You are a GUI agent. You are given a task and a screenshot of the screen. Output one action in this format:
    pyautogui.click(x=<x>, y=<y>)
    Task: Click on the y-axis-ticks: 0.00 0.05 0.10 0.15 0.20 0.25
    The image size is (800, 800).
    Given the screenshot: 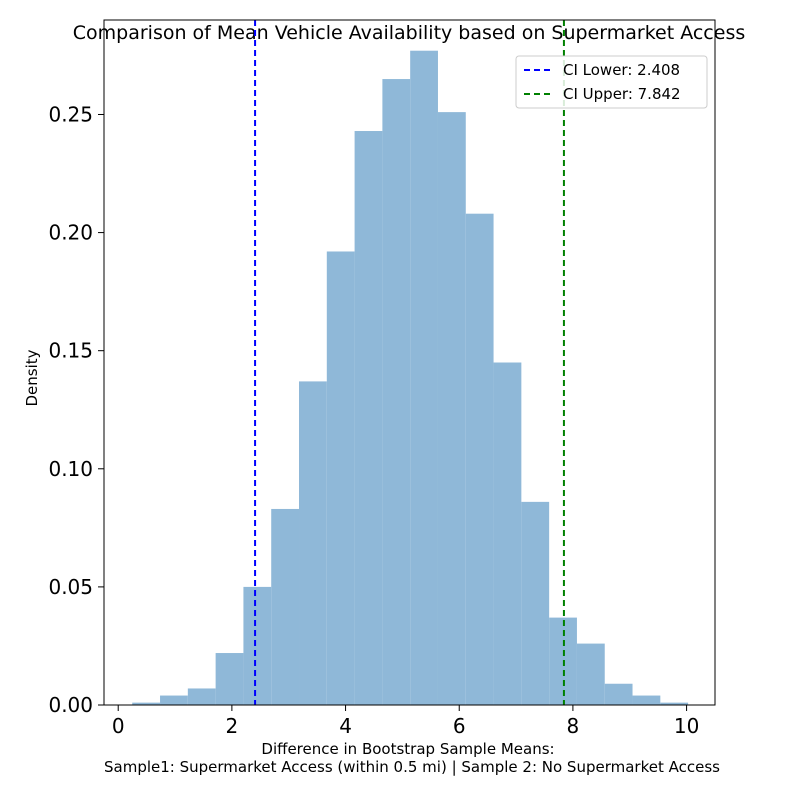 What is the action you would take?
    pyautogui.click(x=76, y=409)
    